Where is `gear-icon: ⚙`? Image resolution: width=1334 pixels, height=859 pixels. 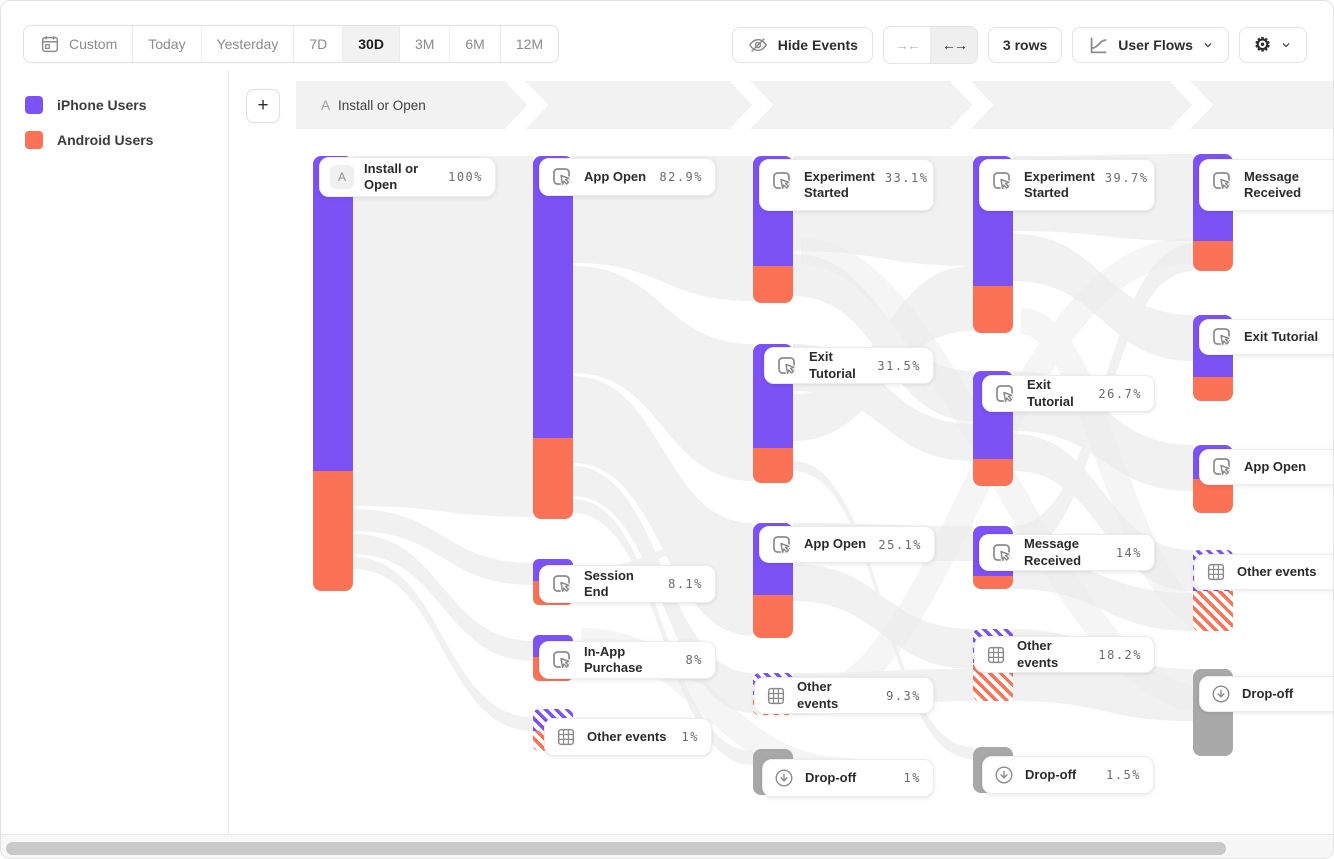
gear-icon: ⚙ is located at coordinates (1262, 45).